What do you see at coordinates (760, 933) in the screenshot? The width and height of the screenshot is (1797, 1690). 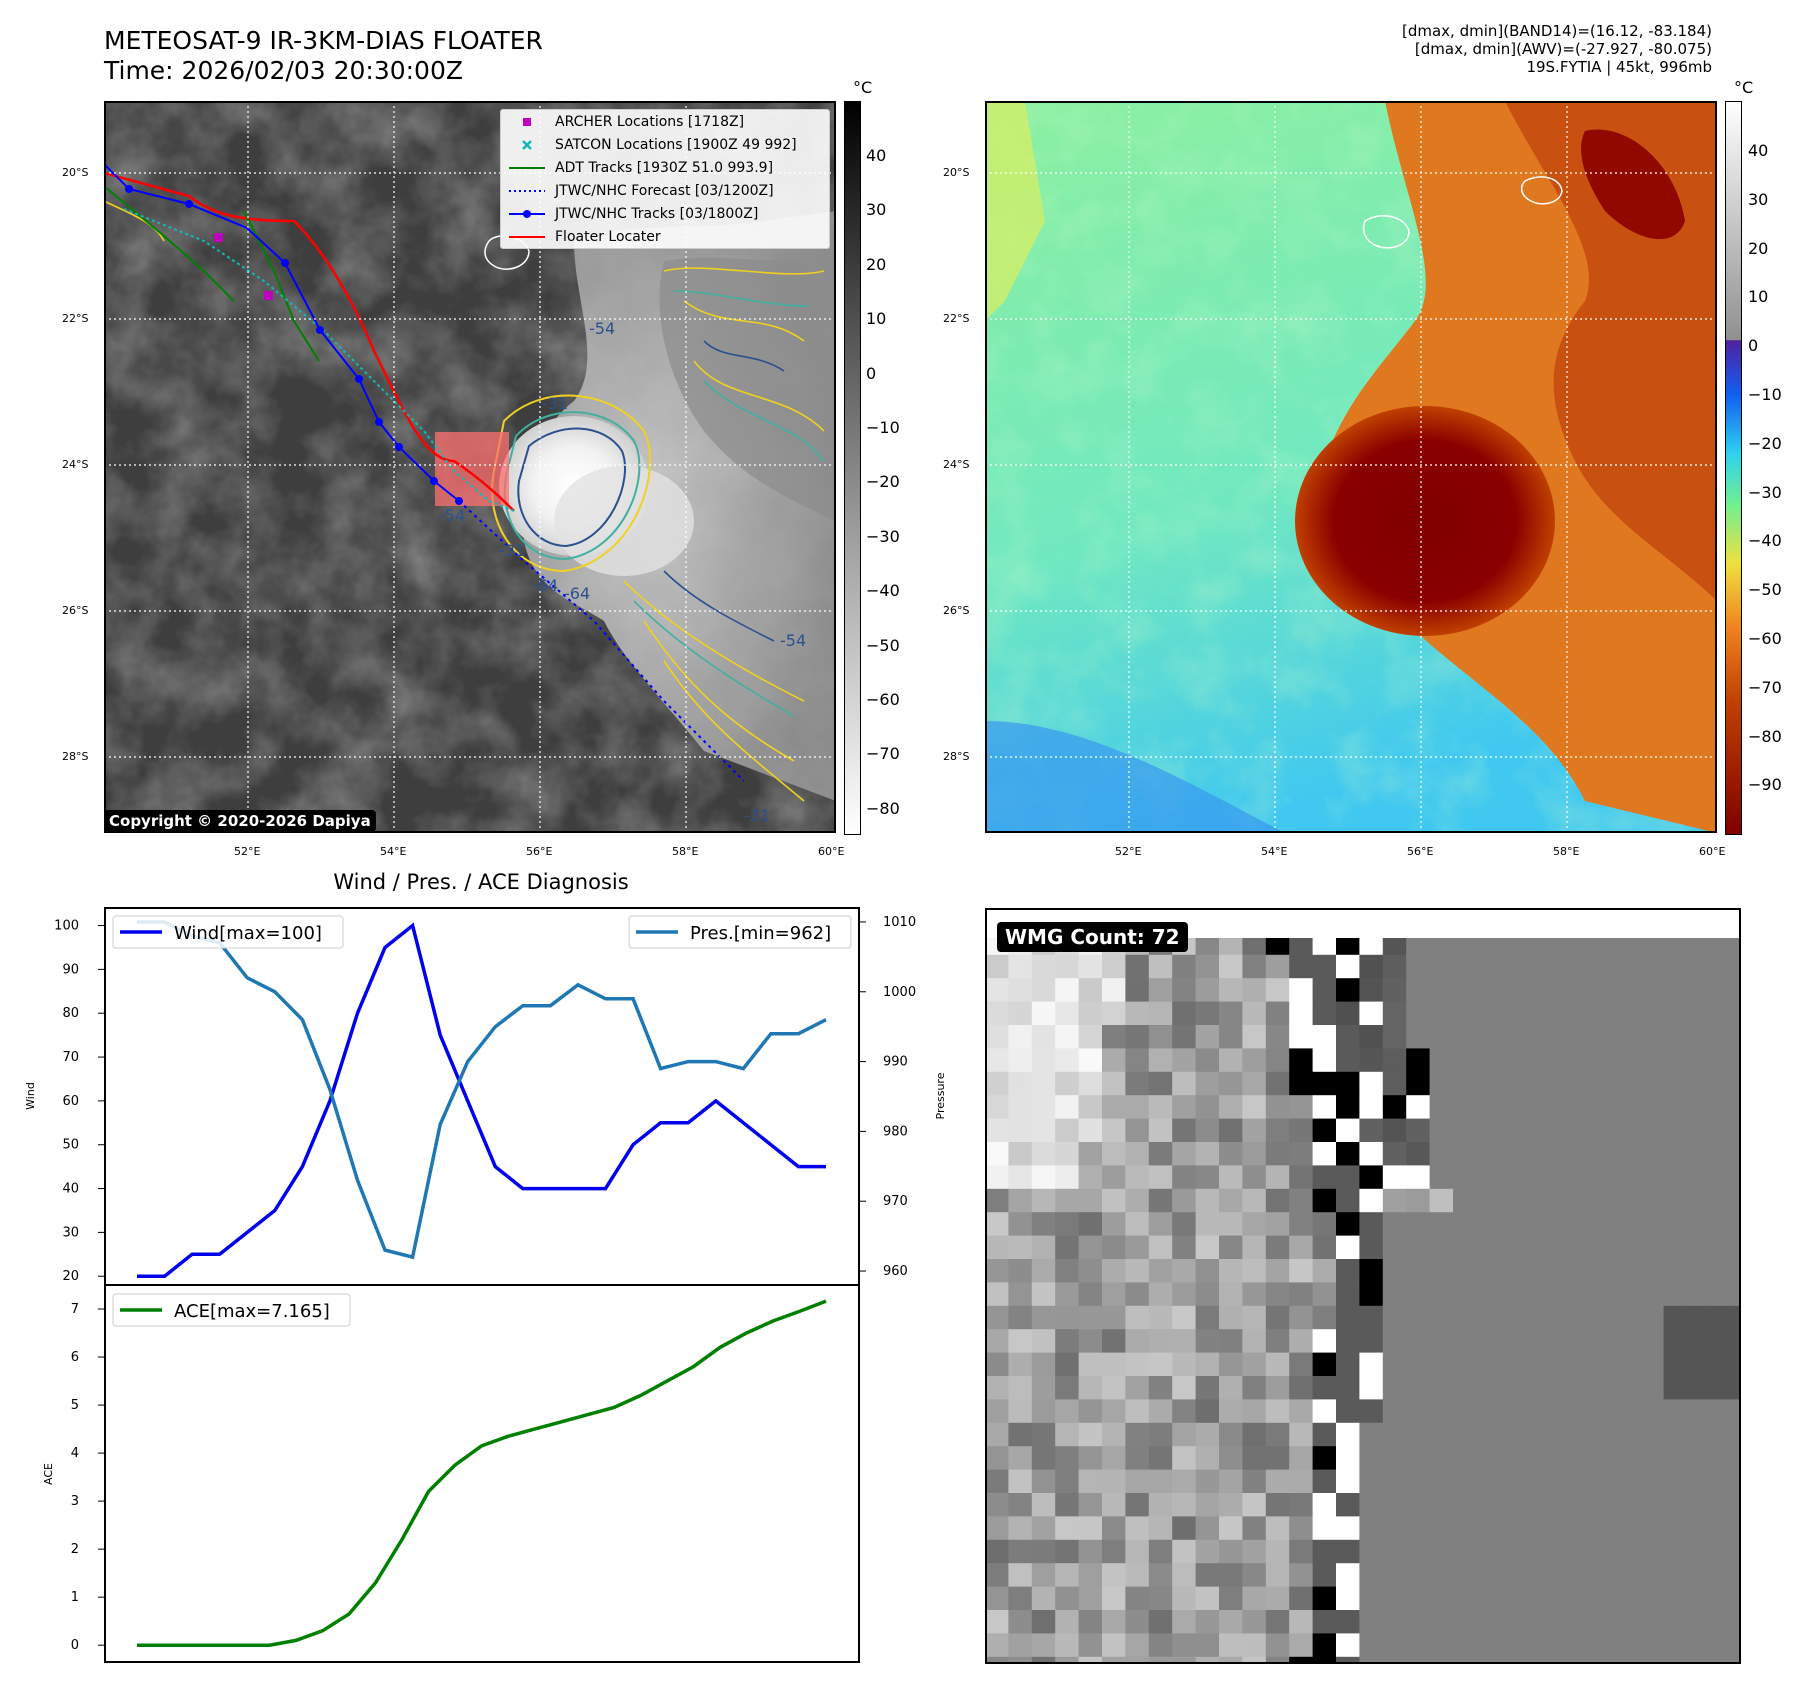 I see `pressure-legend-label: Pres.[min=962]` at bounding box center [760, 933].